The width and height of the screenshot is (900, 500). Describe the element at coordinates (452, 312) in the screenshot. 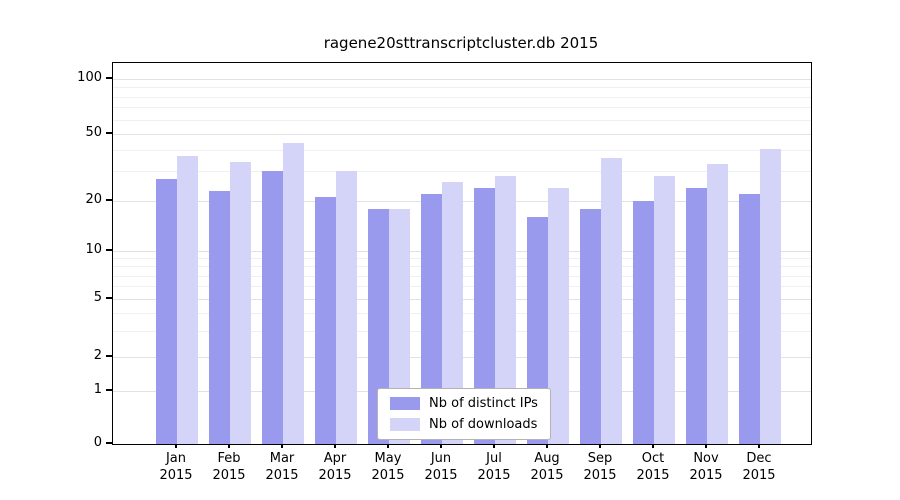

I see `bar-downloads-jun` at that location.